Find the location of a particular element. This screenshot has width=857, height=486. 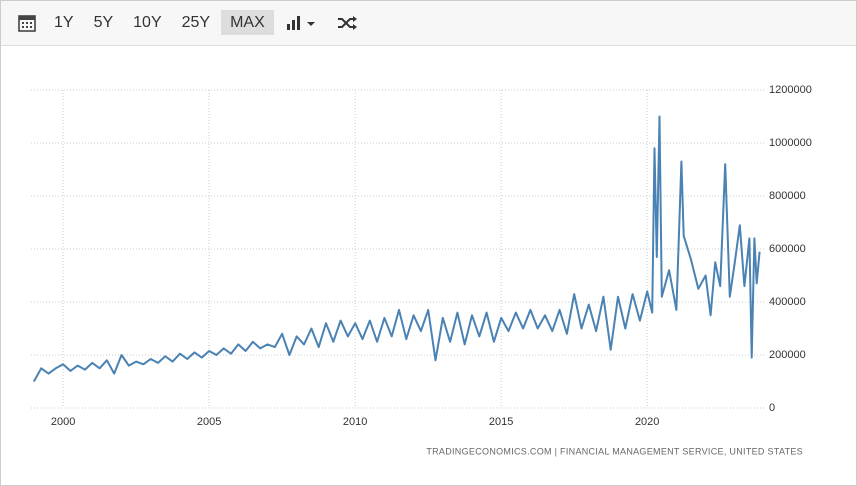

compare-icon is located at coordinates (347, 23).